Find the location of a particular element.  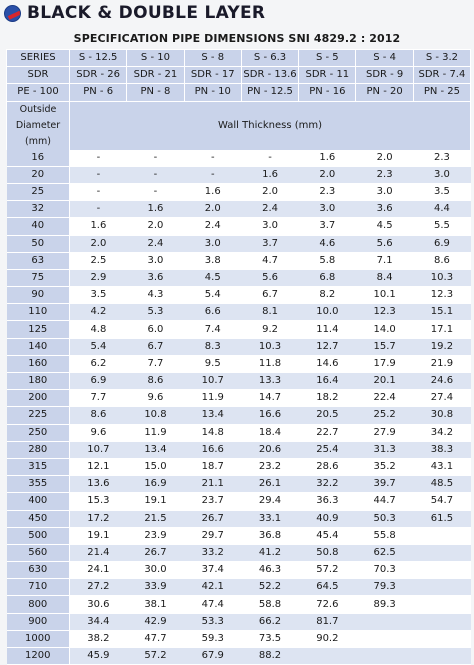

wall-thickness-cell: 11.4 is located at coordinates (327, 329).